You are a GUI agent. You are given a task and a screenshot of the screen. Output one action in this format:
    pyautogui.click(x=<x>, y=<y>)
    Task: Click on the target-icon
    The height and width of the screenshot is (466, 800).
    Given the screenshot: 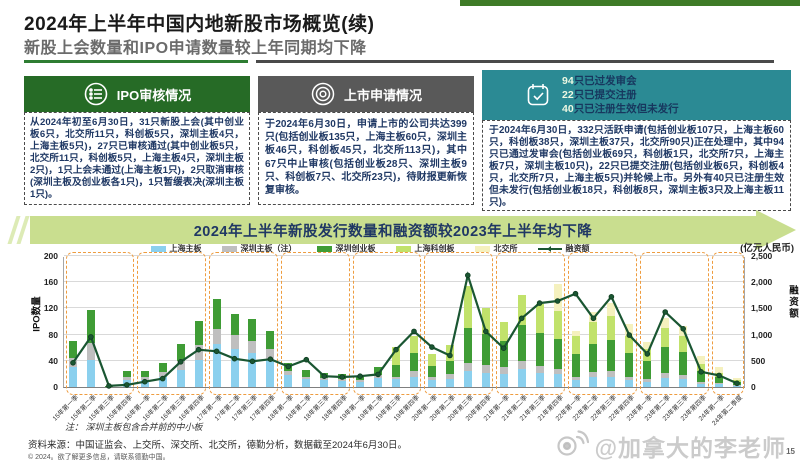 What is the action you would take?
    pyautogui.click(x=323, y=94)
    